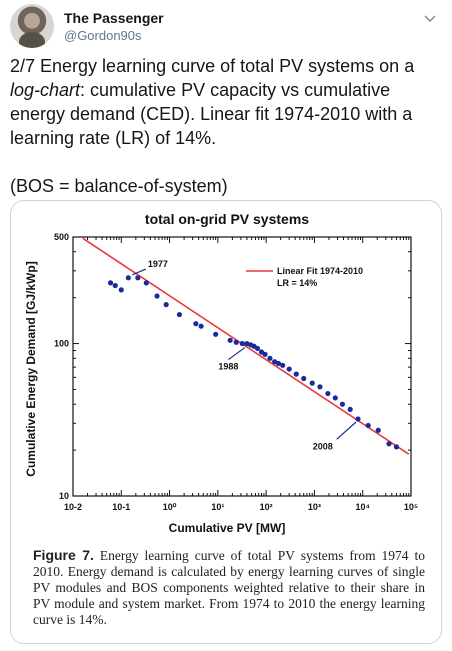 The width and height of the screenshot is (452, 651). Describe the element at coordinates (362, 507) in the screenshot. I see `x-tick-label: 10⁴` at that location.